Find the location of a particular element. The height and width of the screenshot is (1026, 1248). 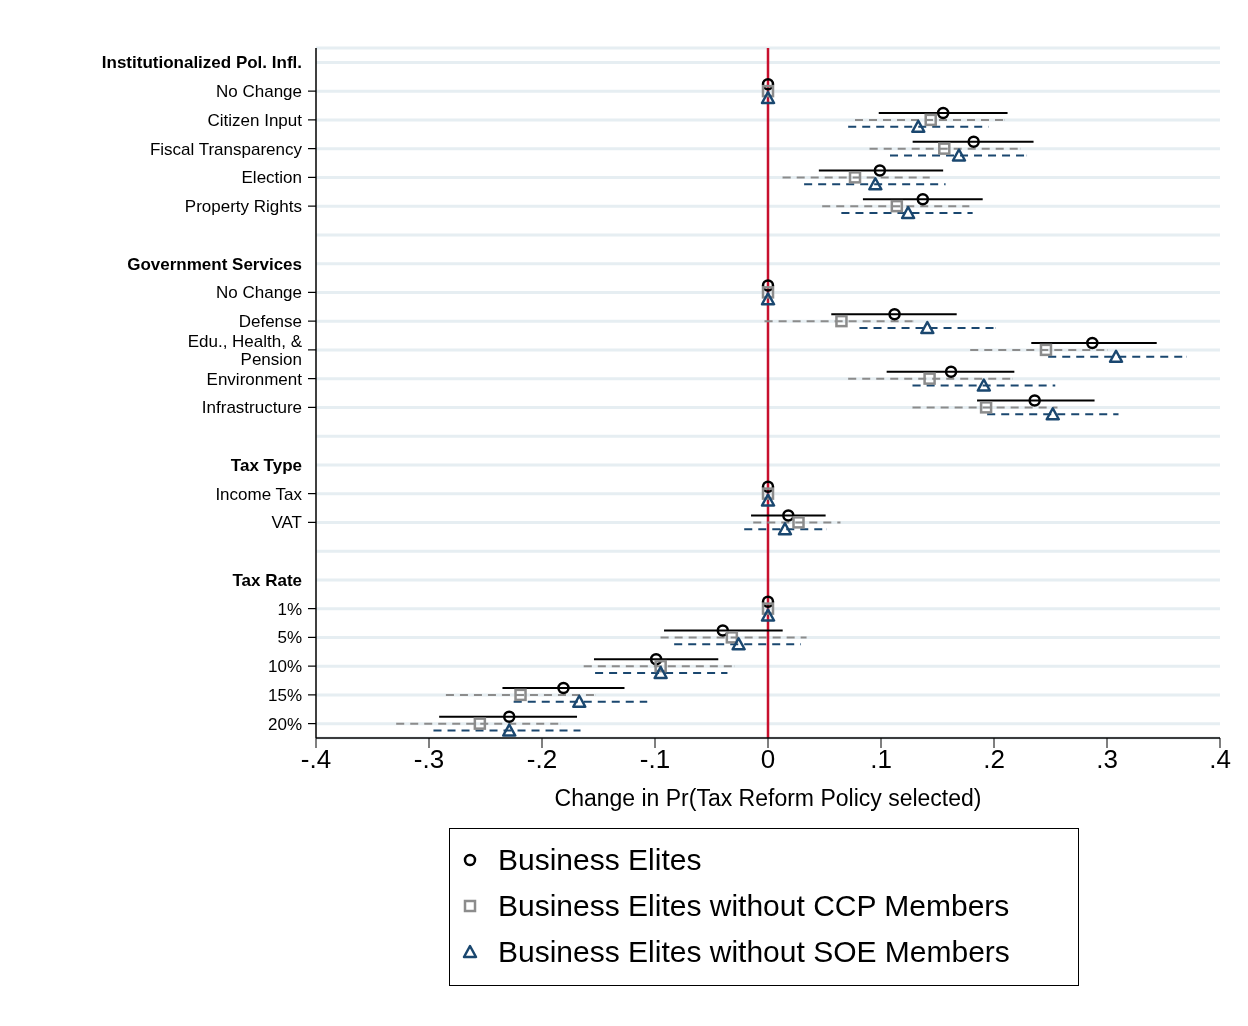

y-tick-label: 5% is located at coordinates (289, 637).